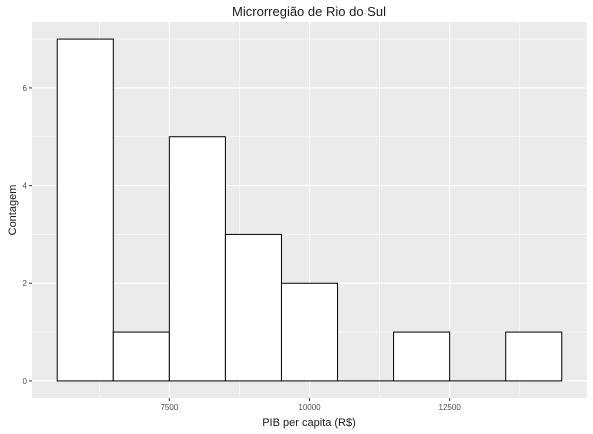 This screenshot has height=434, width=593. I want to click on y-axis-ticks: 0 2 4 6, so click(27, 235).